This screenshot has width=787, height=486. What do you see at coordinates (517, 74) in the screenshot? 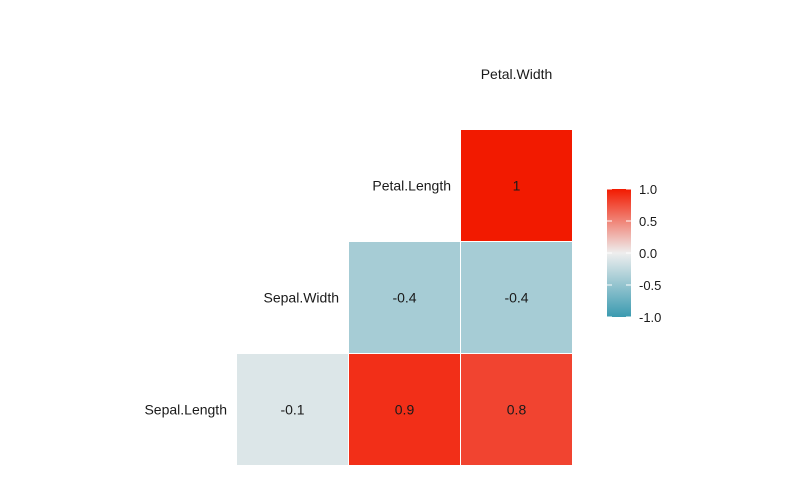
I see `variable-label: Petal.Width` at bounding box center [517, 74].